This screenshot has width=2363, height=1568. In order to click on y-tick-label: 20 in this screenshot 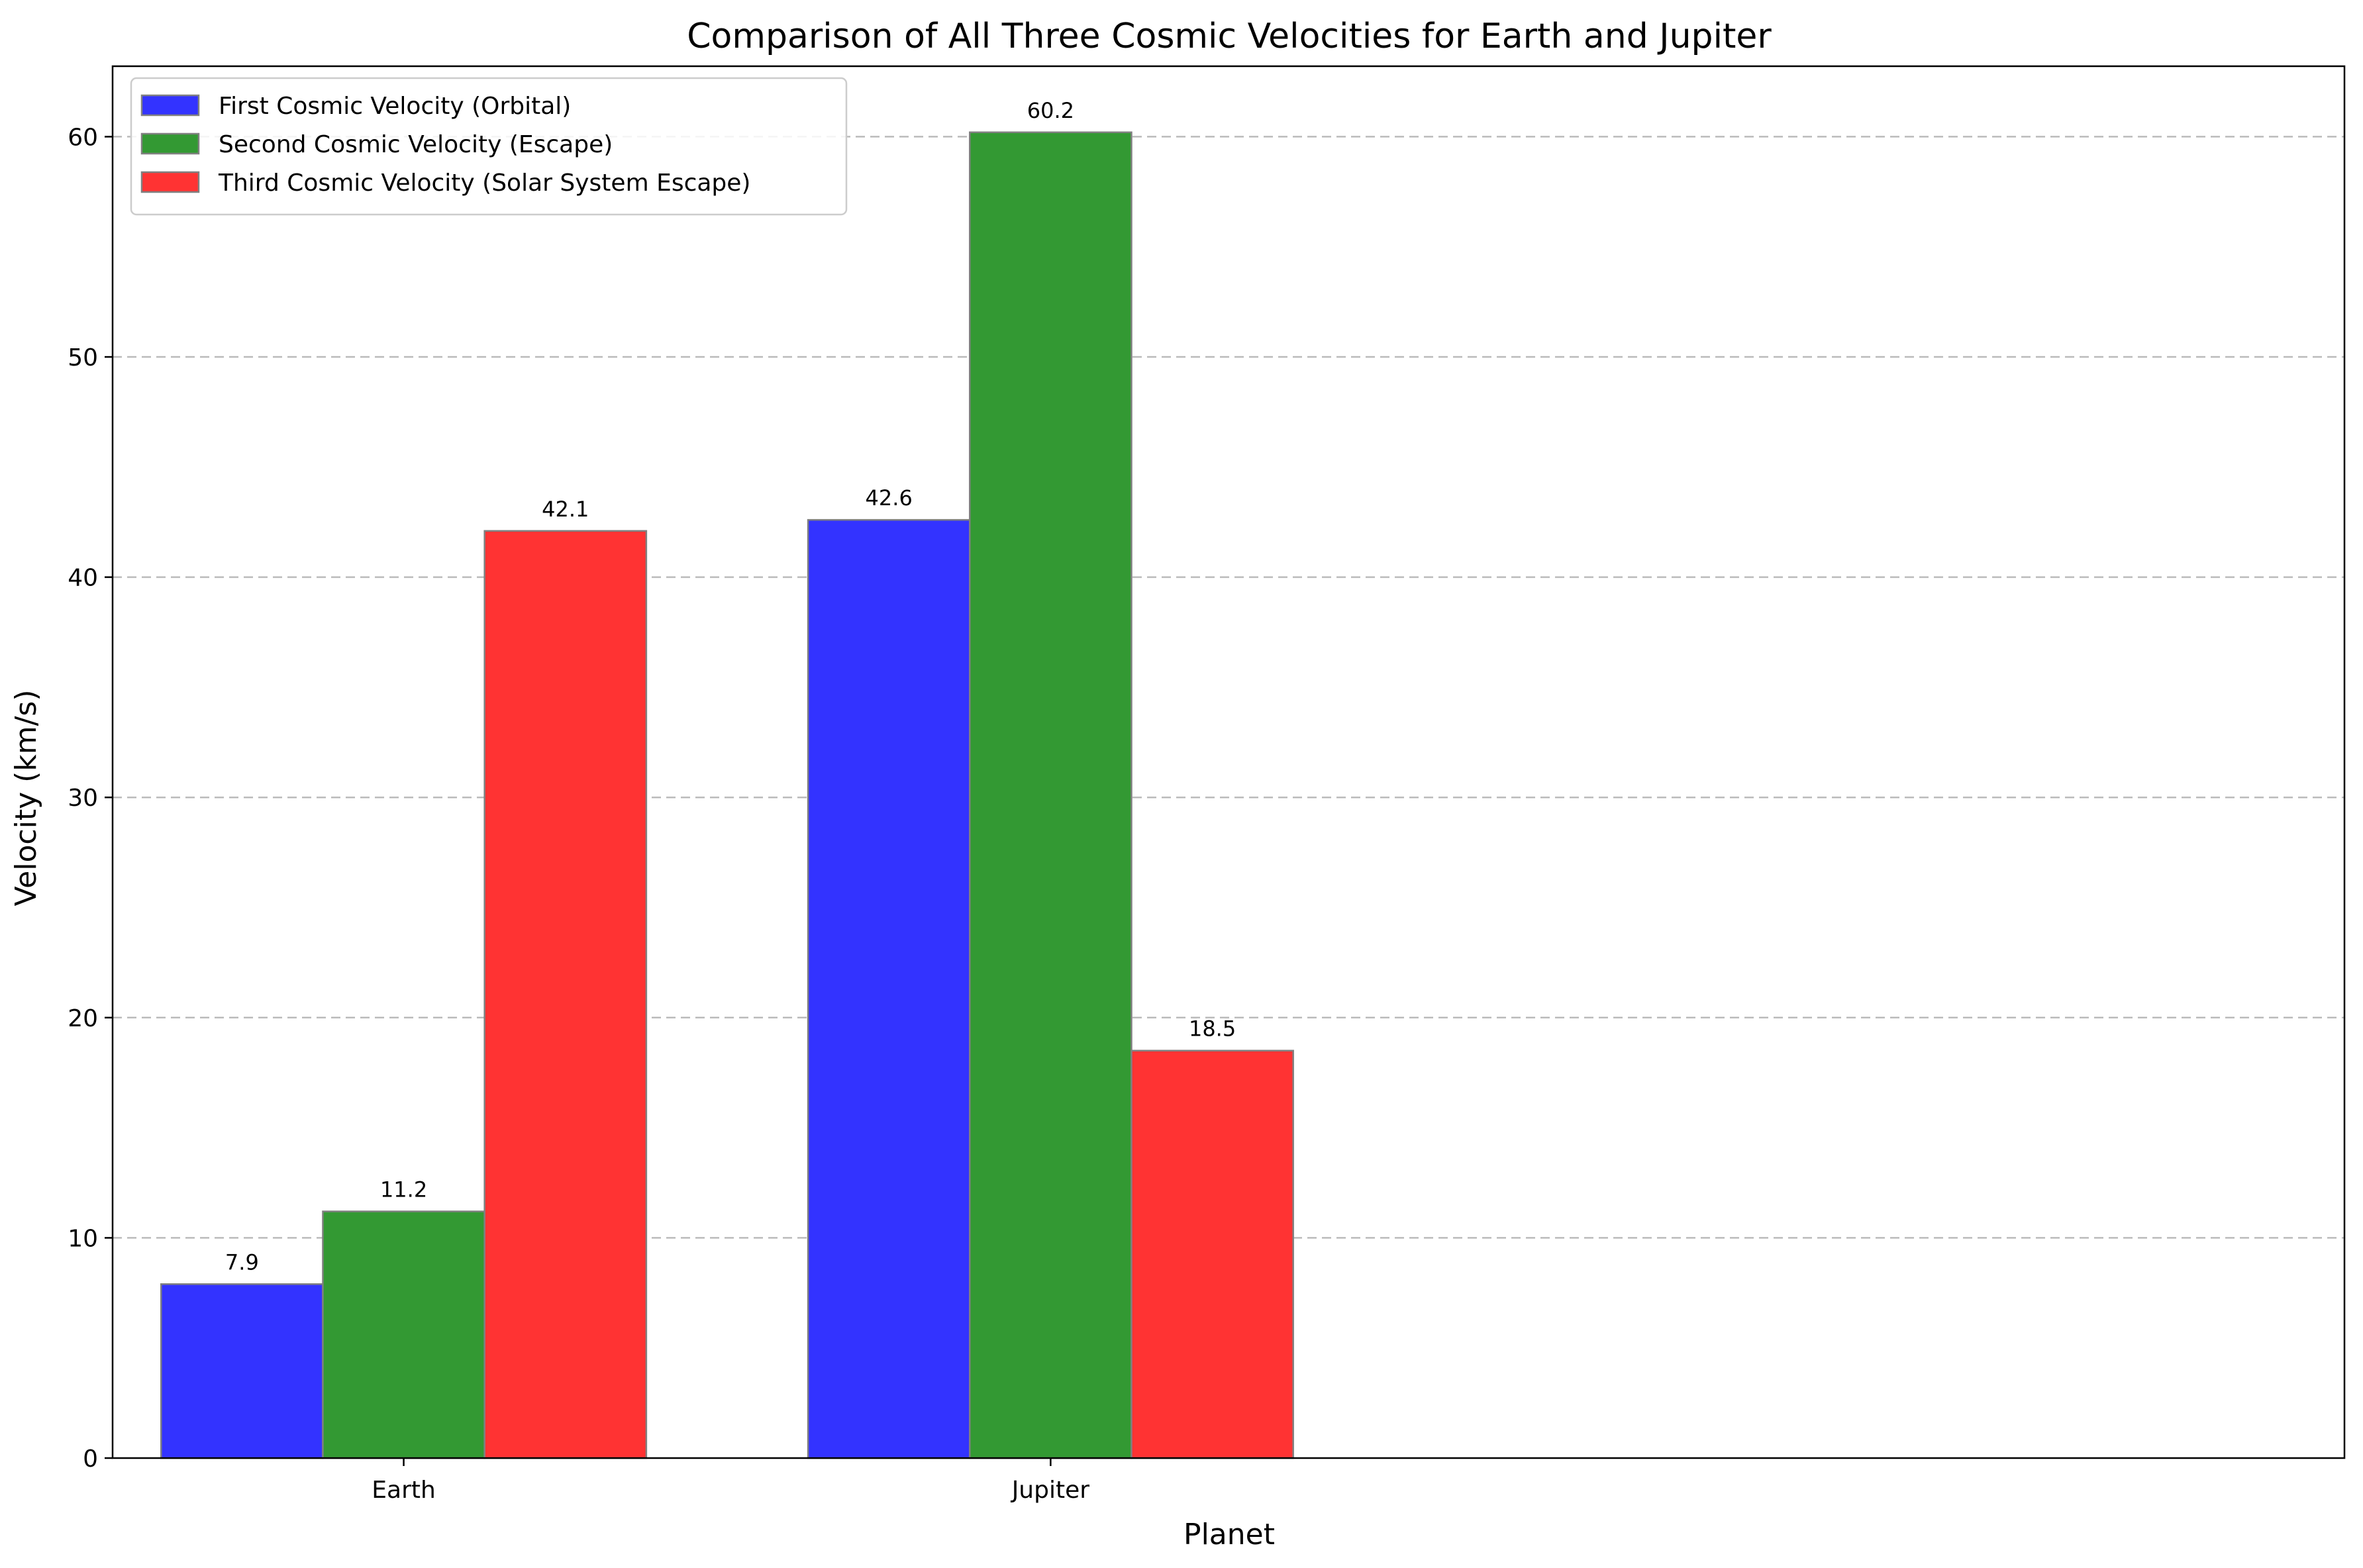, I will do `click(83, 1018)`.